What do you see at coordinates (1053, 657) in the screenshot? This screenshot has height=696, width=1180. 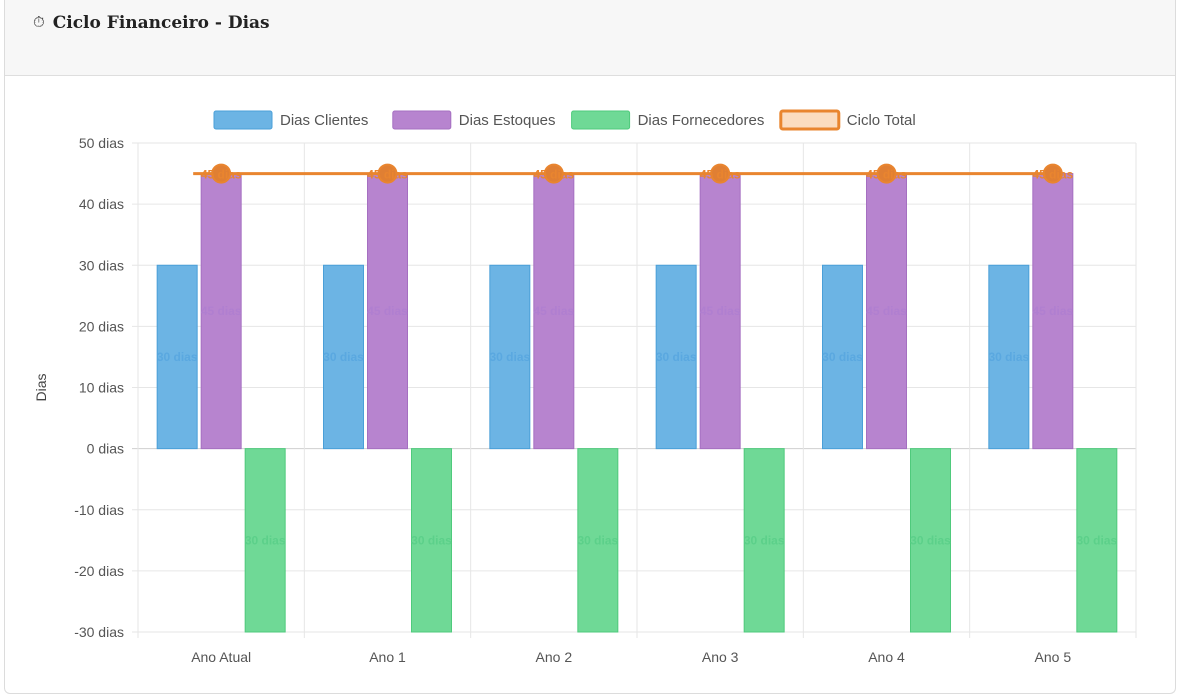 I see `x-tick-label: Ano 5` at bounding box center [1053, 657].